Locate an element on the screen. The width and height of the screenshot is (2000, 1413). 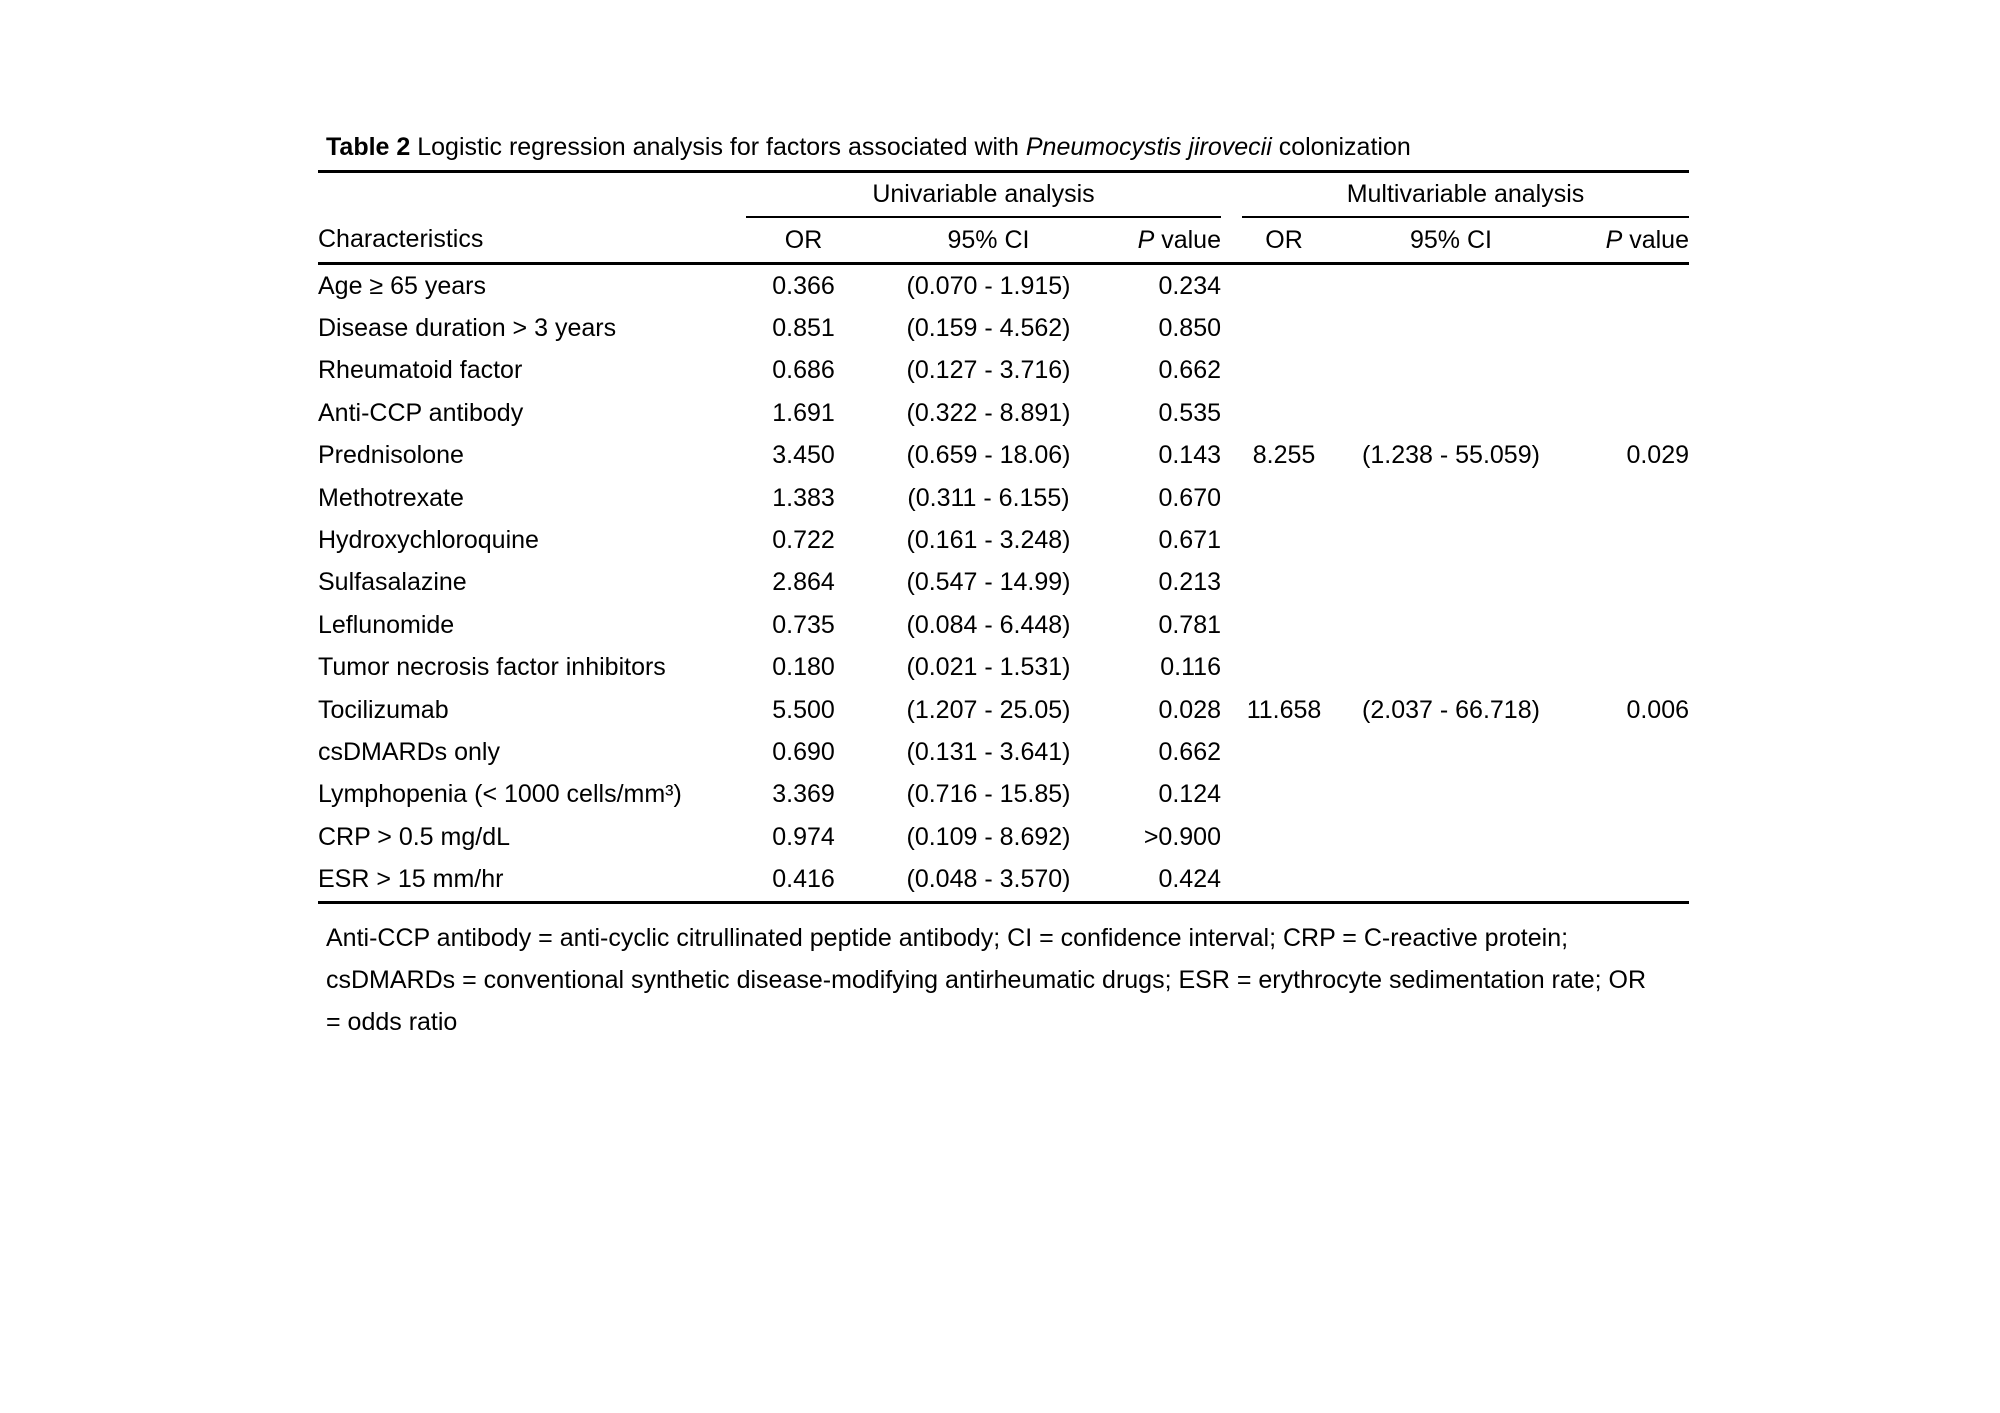
uni-p-cell: 0.234 is located at coordinates (1189, 285).